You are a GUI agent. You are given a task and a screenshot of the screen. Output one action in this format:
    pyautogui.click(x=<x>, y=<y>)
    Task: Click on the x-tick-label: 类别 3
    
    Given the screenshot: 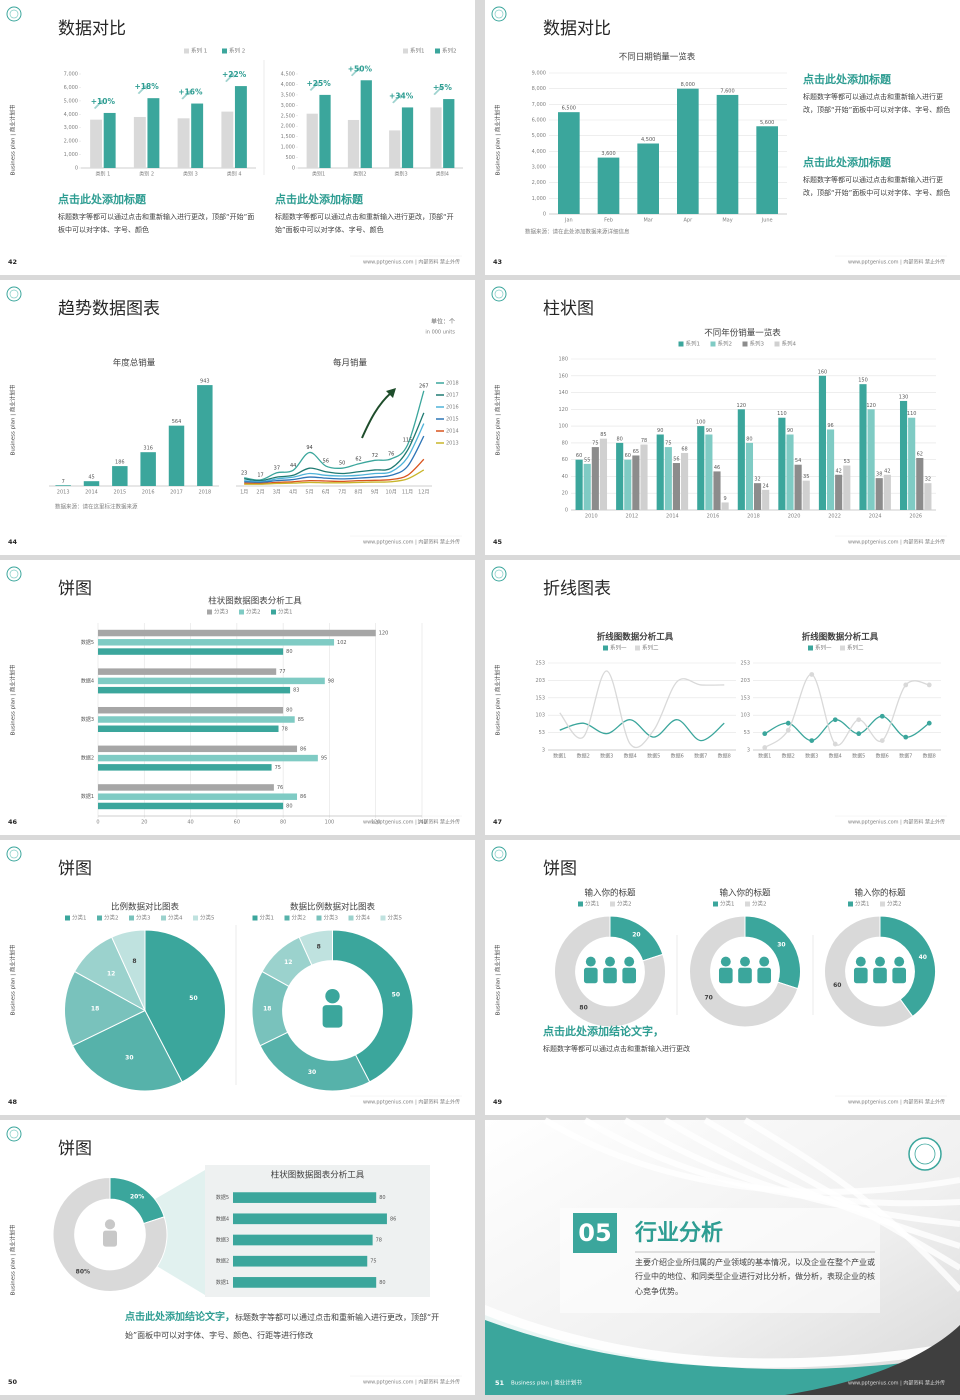 What is the action you would take?
    pyautogui.click(x=190, y=174)
    